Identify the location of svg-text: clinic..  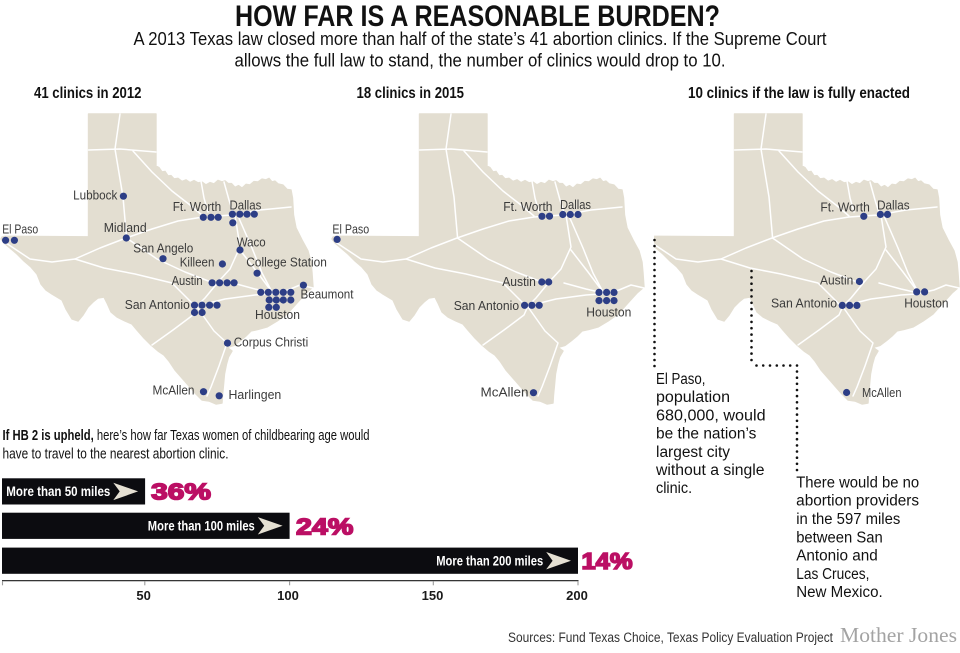
(674, 488).